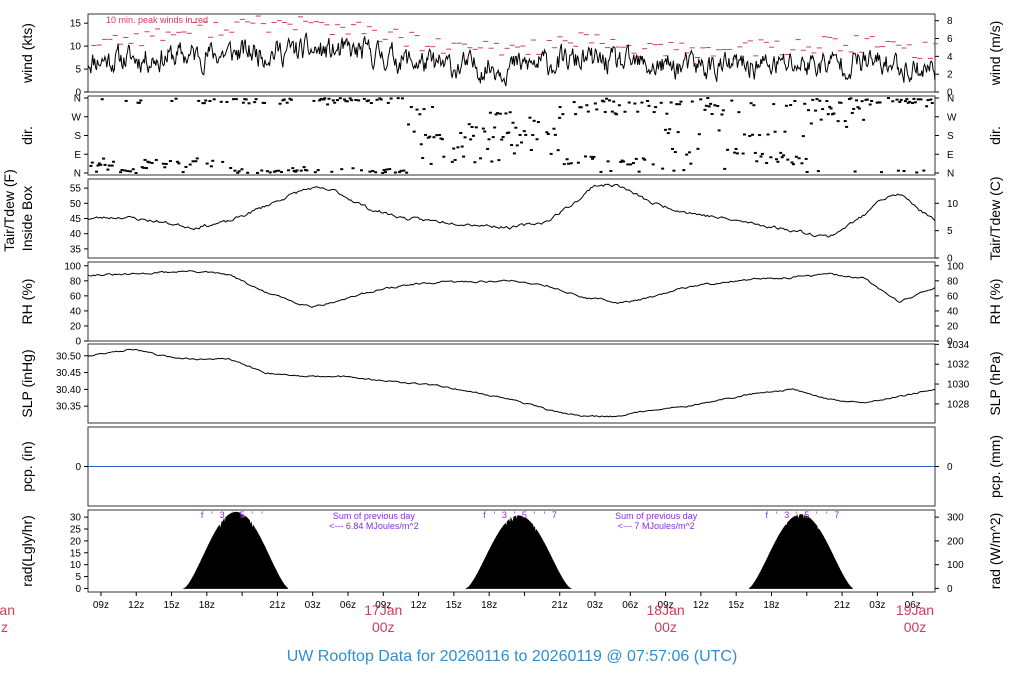  Describe the element at coordinates (77, 99) in the screenshot. I see `panel-dir-left-tick-label: N` at that location.